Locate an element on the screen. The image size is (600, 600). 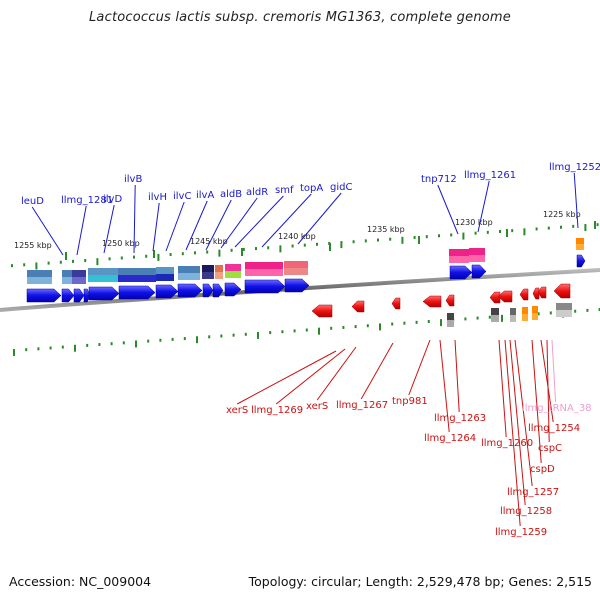
forward-gene-label: aldR is located at coordinates (257, 192).